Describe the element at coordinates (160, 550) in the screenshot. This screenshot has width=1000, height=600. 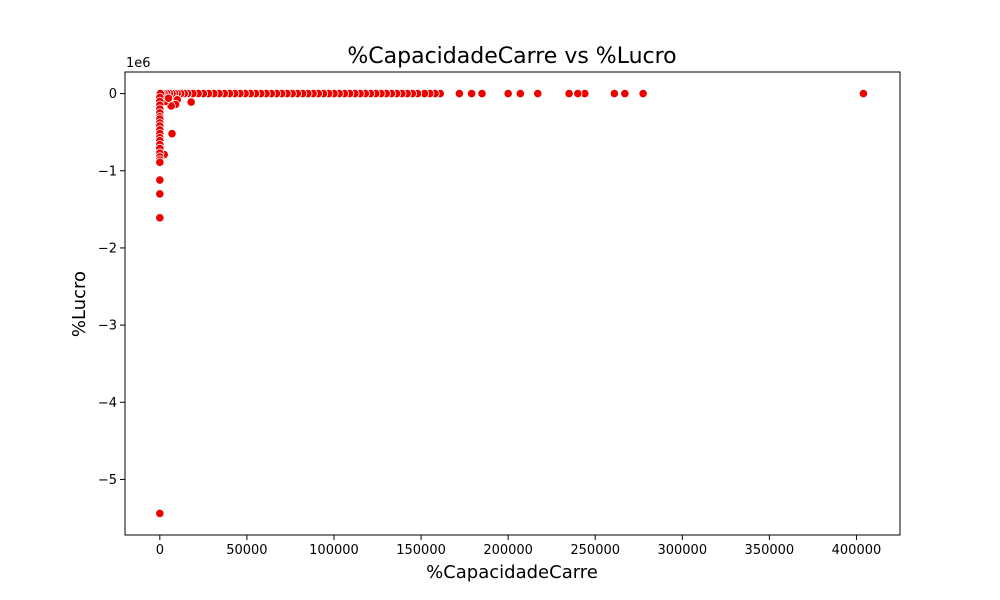
I see `x-tick-label: 0` at that location.